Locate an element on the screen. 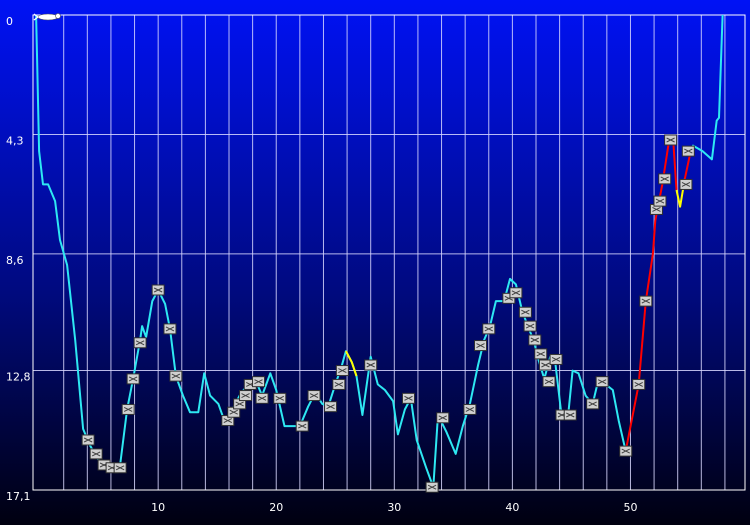 The width and height of the screenshot is (750, 525). y-tick-label: 4,3 is located at coordinates (15, 140).